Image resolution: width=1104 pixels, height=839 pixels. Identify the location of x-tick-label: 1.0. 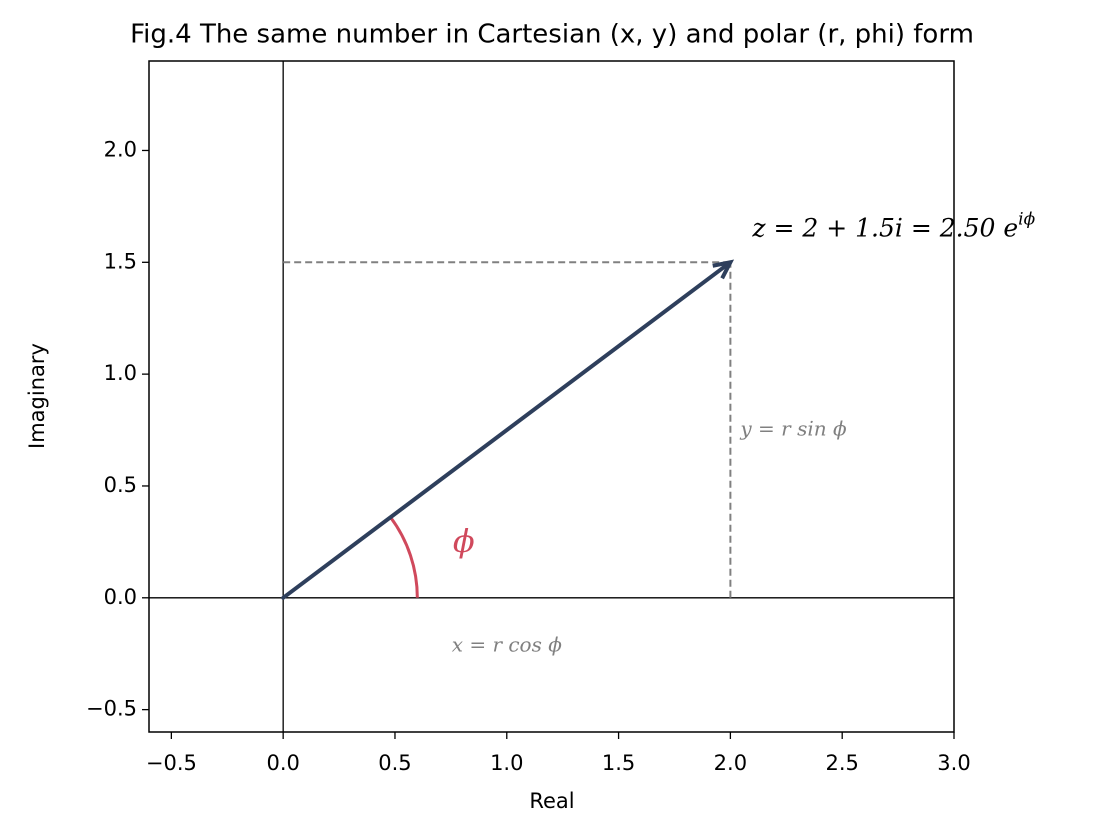
(506, 763).